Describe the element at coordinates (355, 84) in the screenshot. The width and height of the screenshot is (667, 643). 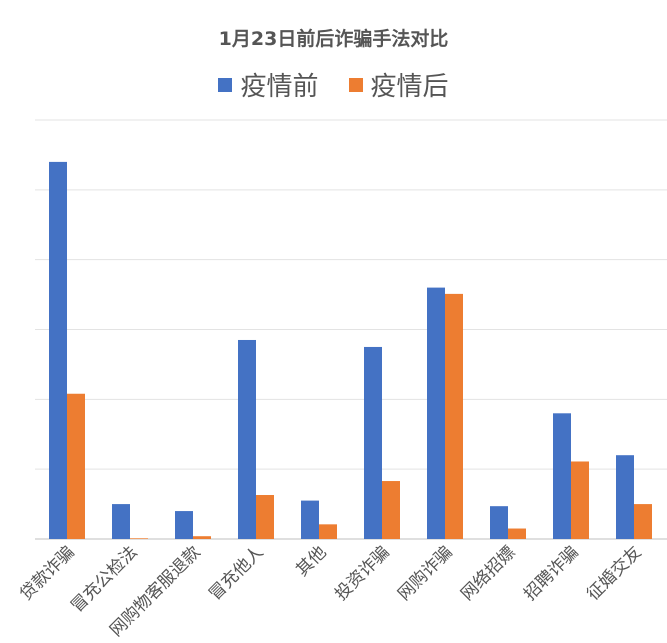
I see `legend-swatch-after` at that location.